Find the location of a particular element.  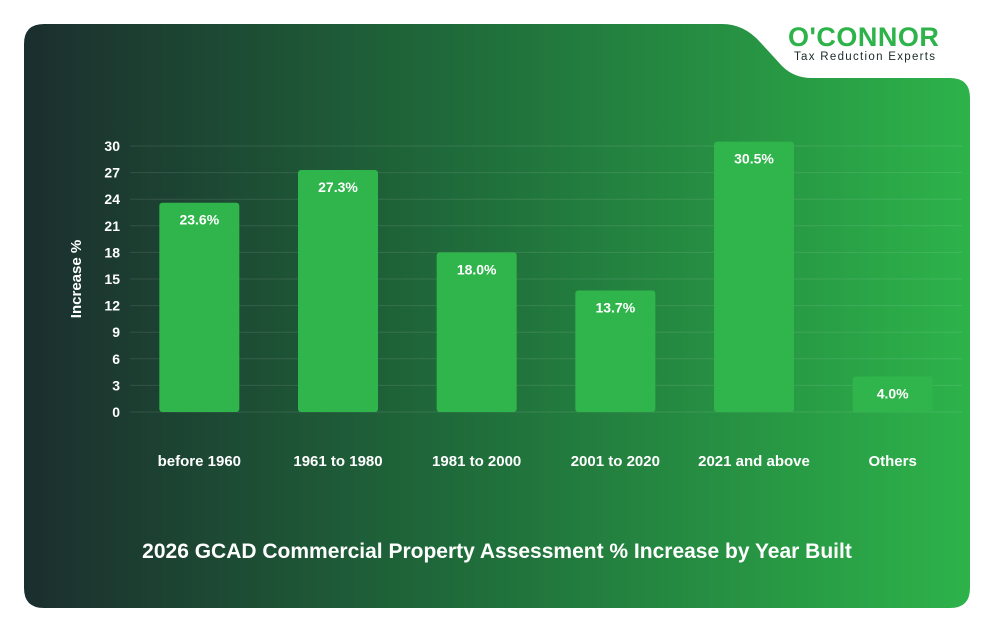

x-category-label: 1961 to 1980 is located at coordinates (337, 461).